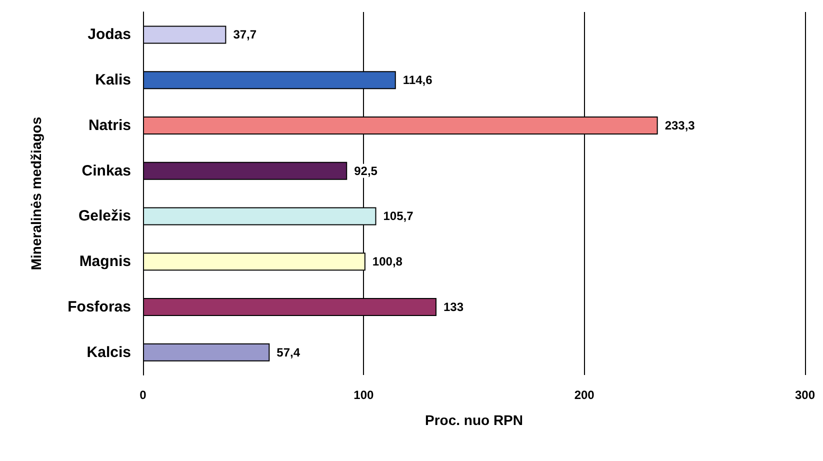 This screenshot has height=461, width=823. What do you see at coordinates (364, 395) in the screenshot?
I see `x-tick-label: 100` at bounding box center [364, 395].